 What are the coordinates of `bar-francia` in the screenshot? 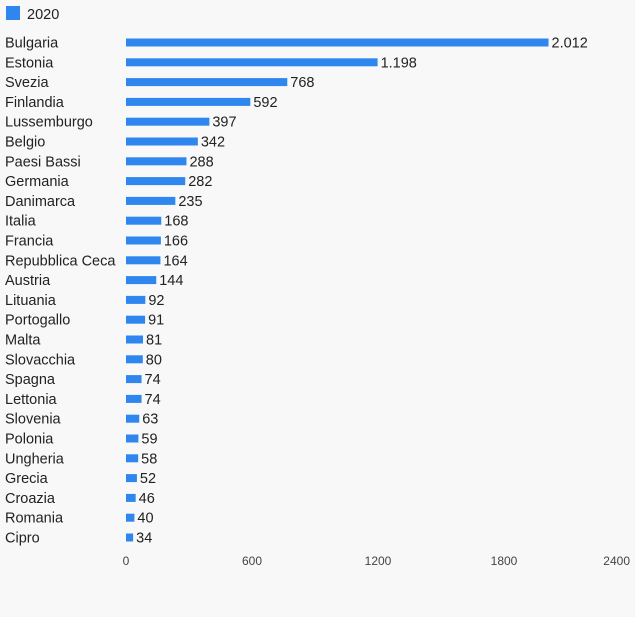 It's located at (143, 240).